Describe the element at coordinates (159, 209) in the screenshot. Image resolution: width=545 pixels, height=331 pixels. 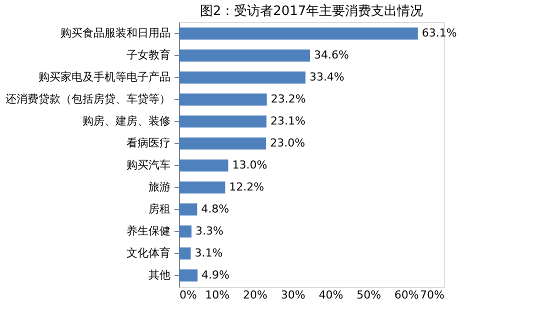
I see `y-tick-label: 房租` at that location.